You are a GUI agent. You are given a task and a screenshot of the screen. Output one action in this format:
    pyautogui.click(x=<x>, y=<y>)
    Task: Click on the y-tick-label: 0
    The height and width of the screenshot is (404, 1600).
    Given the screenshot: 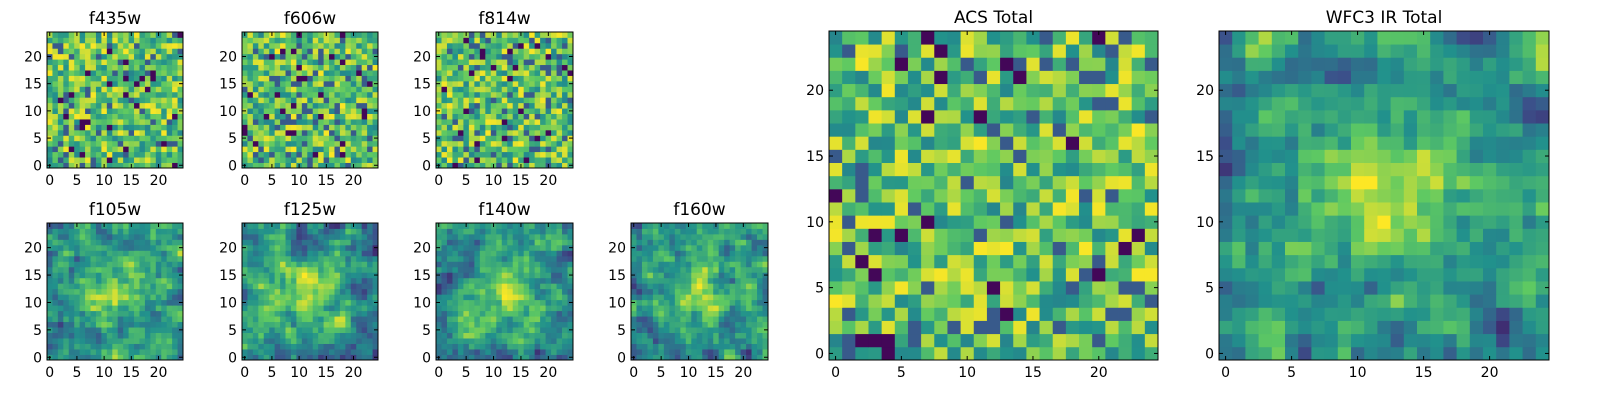 What is the action you would take?
    pyautogui.click(x=426, y=358)
    